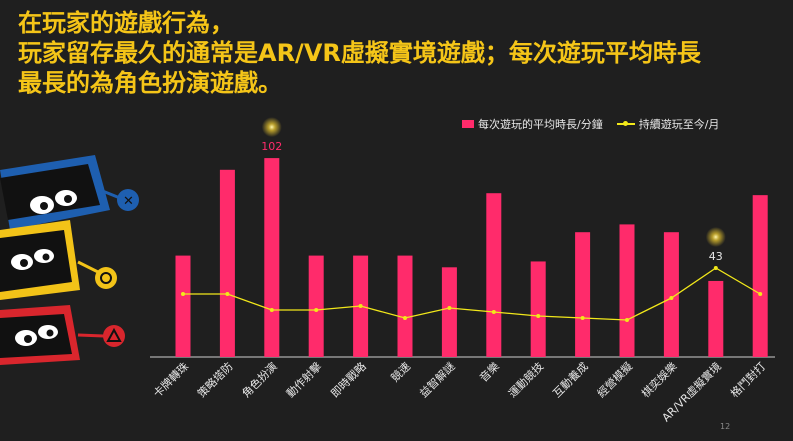  Describe the element at coordinates (400, 371) in the screenshot. I see `x-tick-label-5: 競速` at that location.